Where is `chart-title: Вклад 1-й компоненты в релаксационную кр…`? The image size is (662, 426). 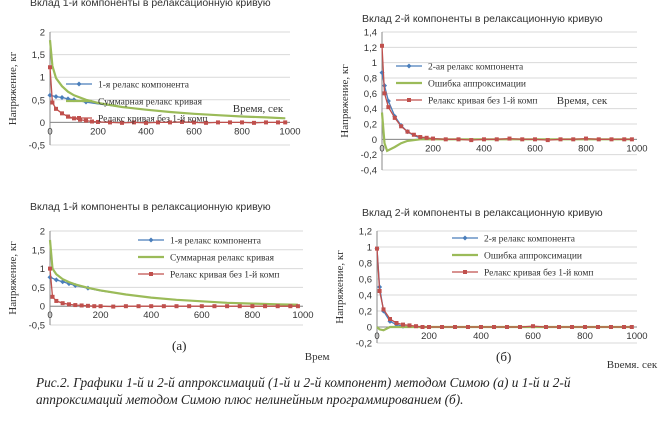 chart-title: Вклад 1-й компоненты в релаксационную кр… is located at coordinates (150, 4).